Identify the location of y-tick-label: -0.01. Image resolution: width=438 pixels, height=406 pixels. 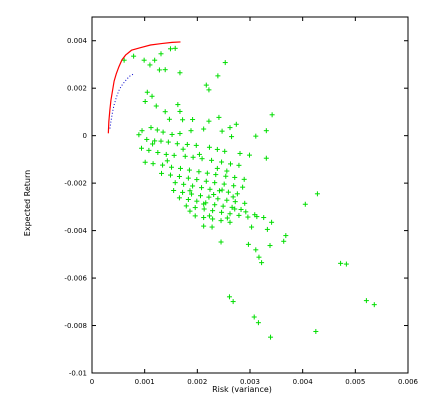
(78, 374).